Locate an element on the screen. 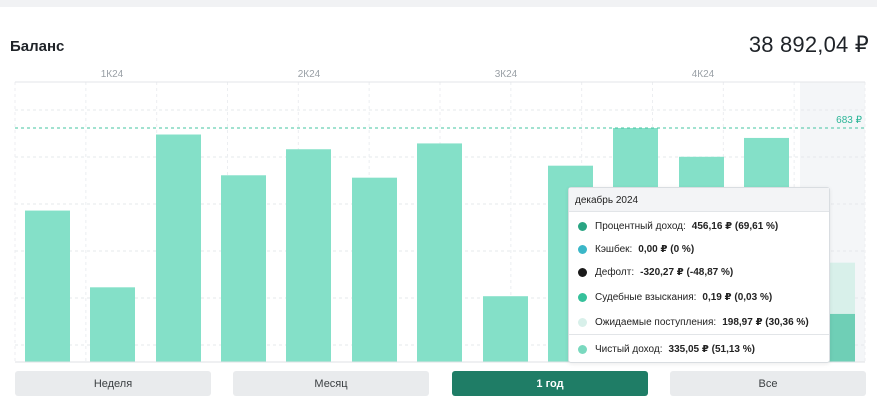 The height and width of the screenshot is (404, 877). tooltip-row-value: 0,19 ₽ (0,03 %) is located at coordinates (737, 297).